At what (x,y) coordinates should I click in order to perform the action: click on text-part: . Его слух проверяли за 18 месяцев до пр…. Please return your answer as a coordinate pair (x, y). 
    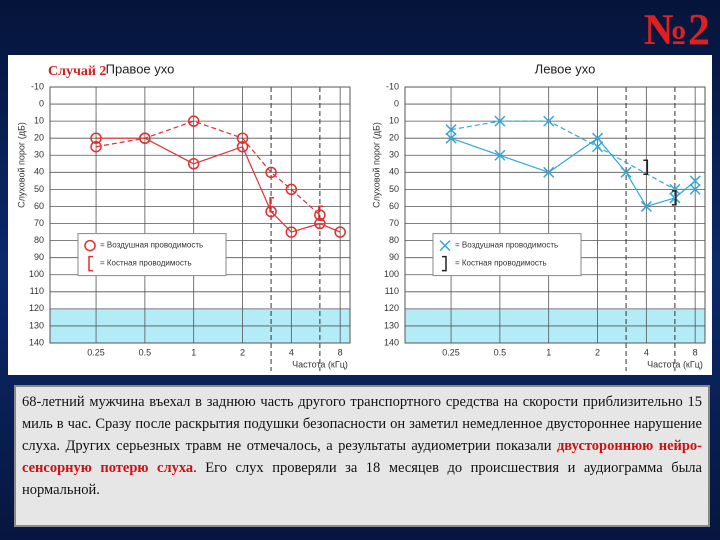
    Looking at the image, I should click on (362, 479).